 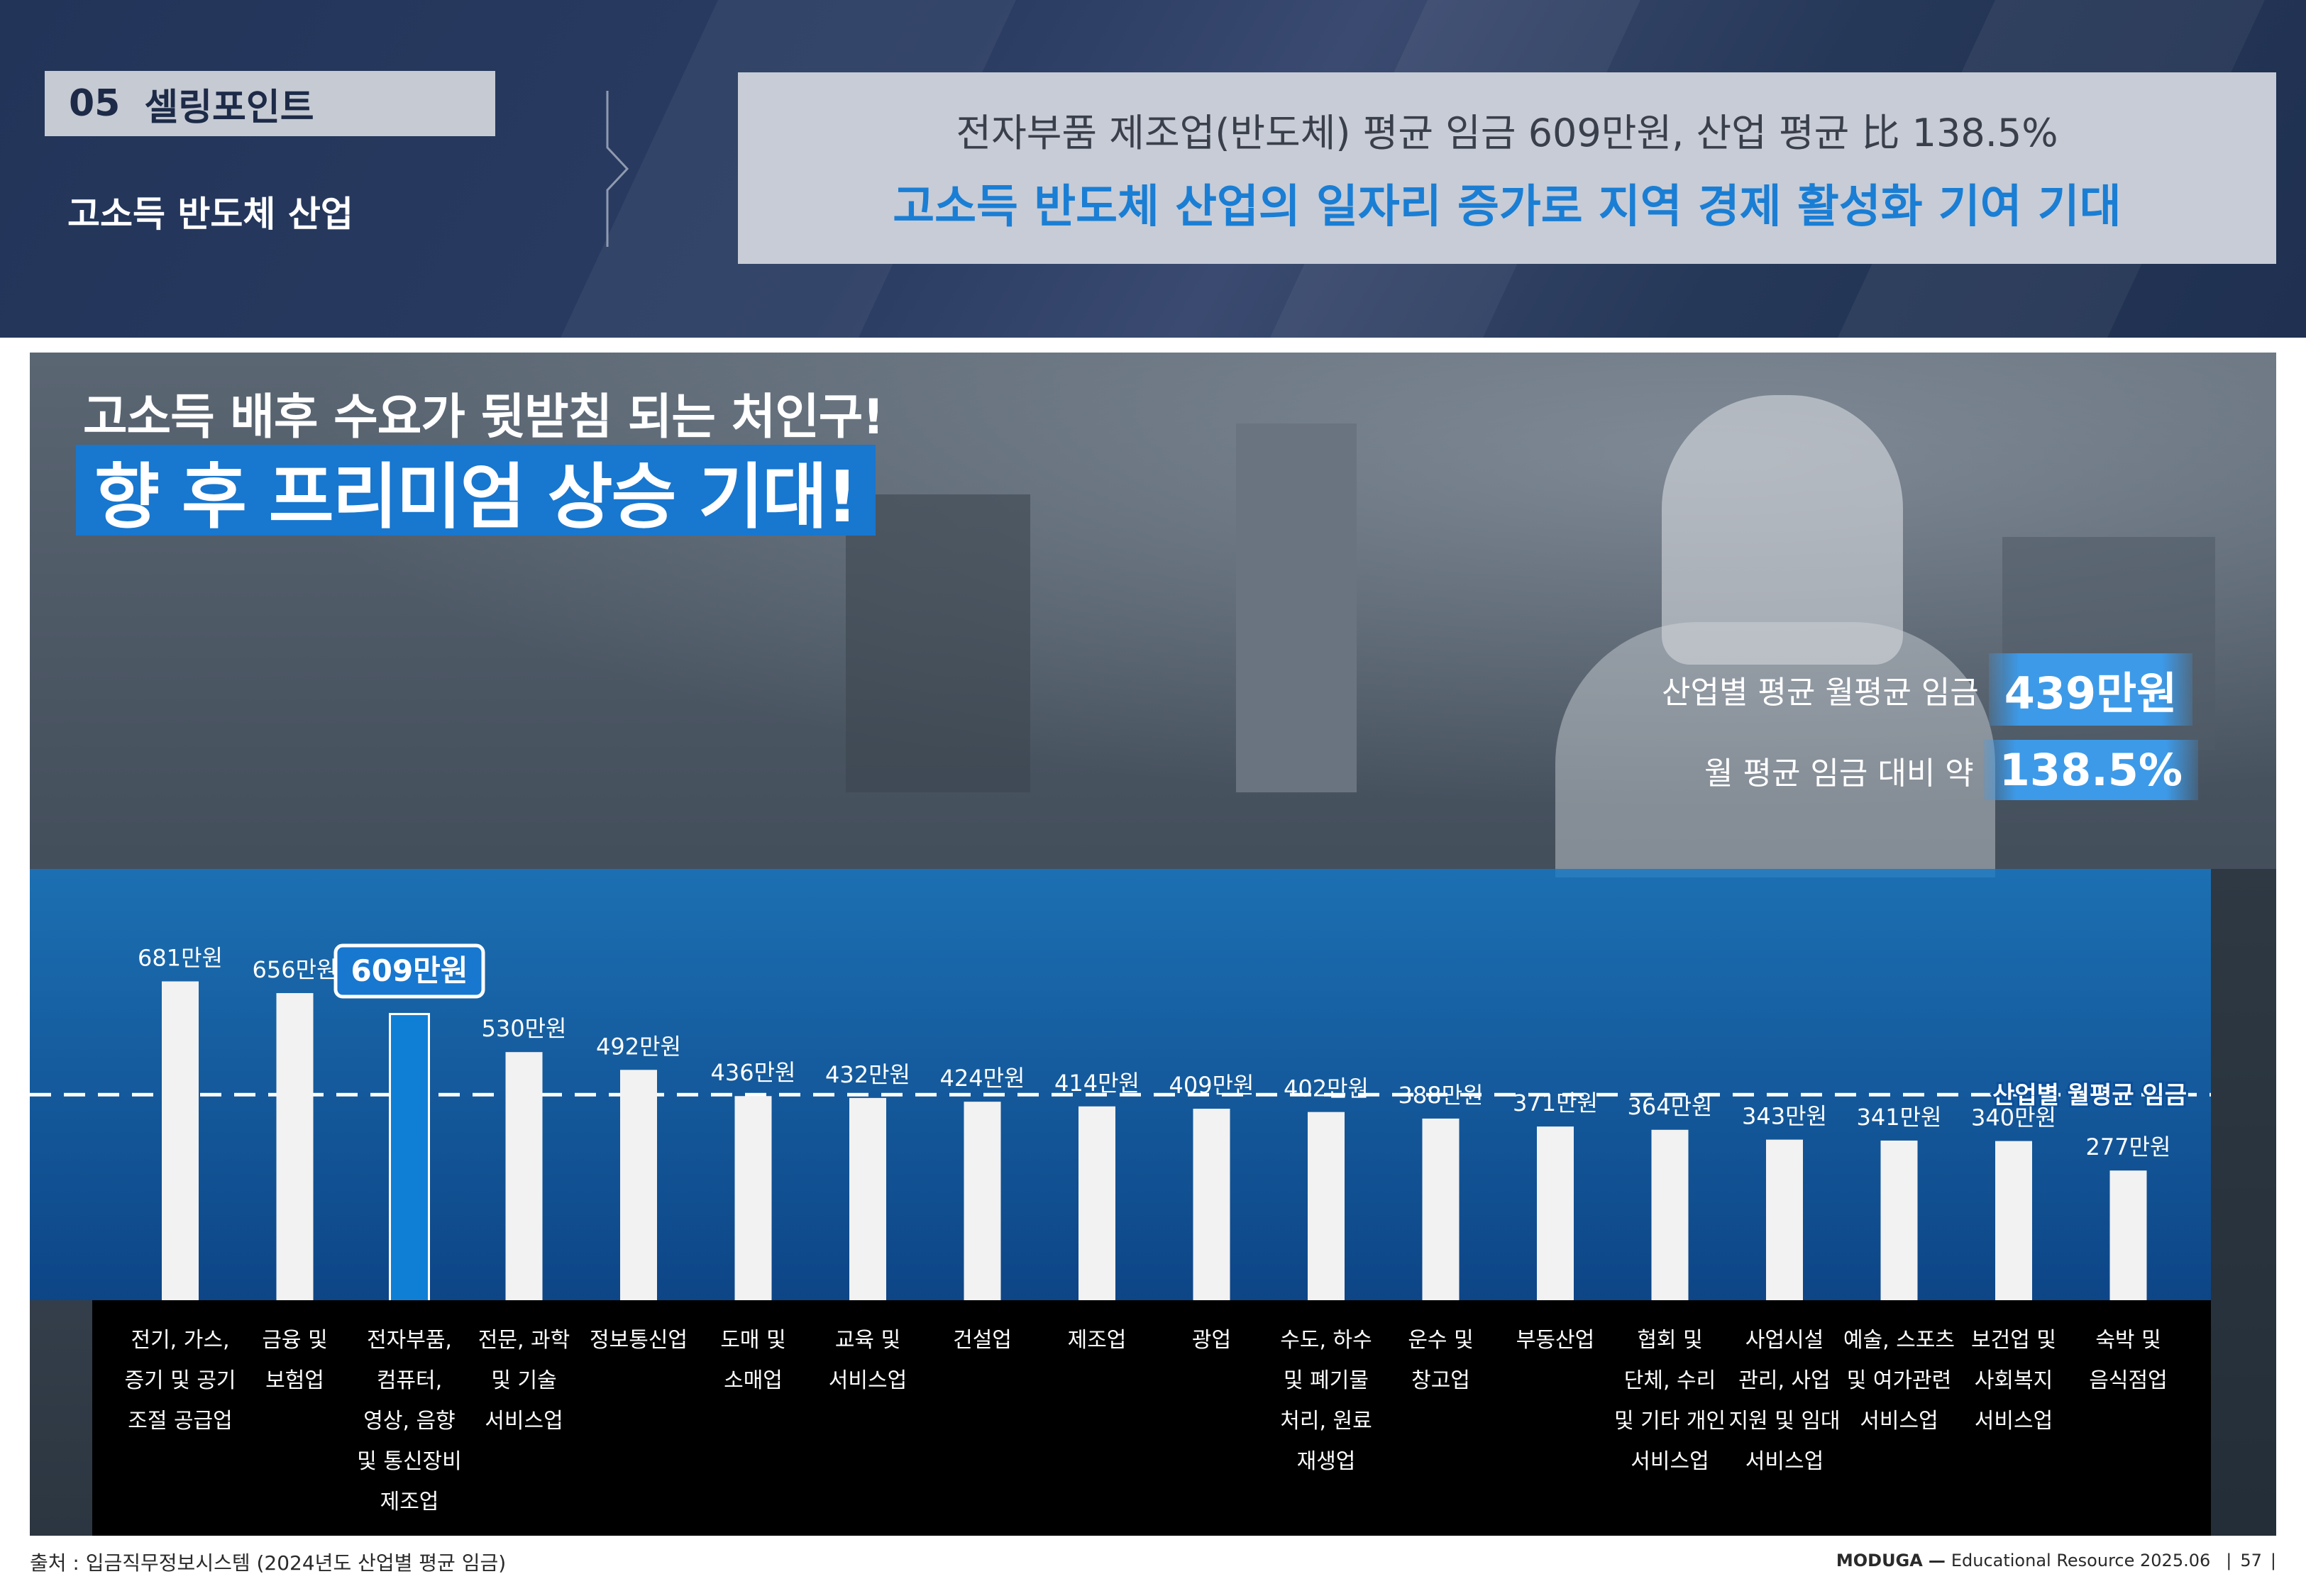 I want to click on reference-line-label: 산업별 월평균 임금, so click(x=2089, y=1095).